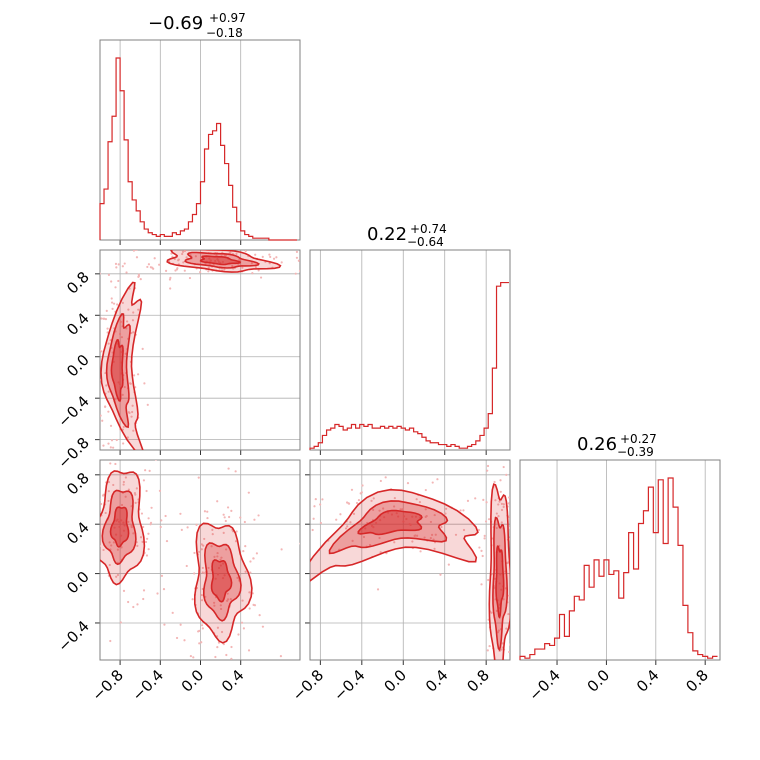  Describe the element at coordinates (308, 685) in the screenshot. I see `x-tick-label: −0.8` at that location.